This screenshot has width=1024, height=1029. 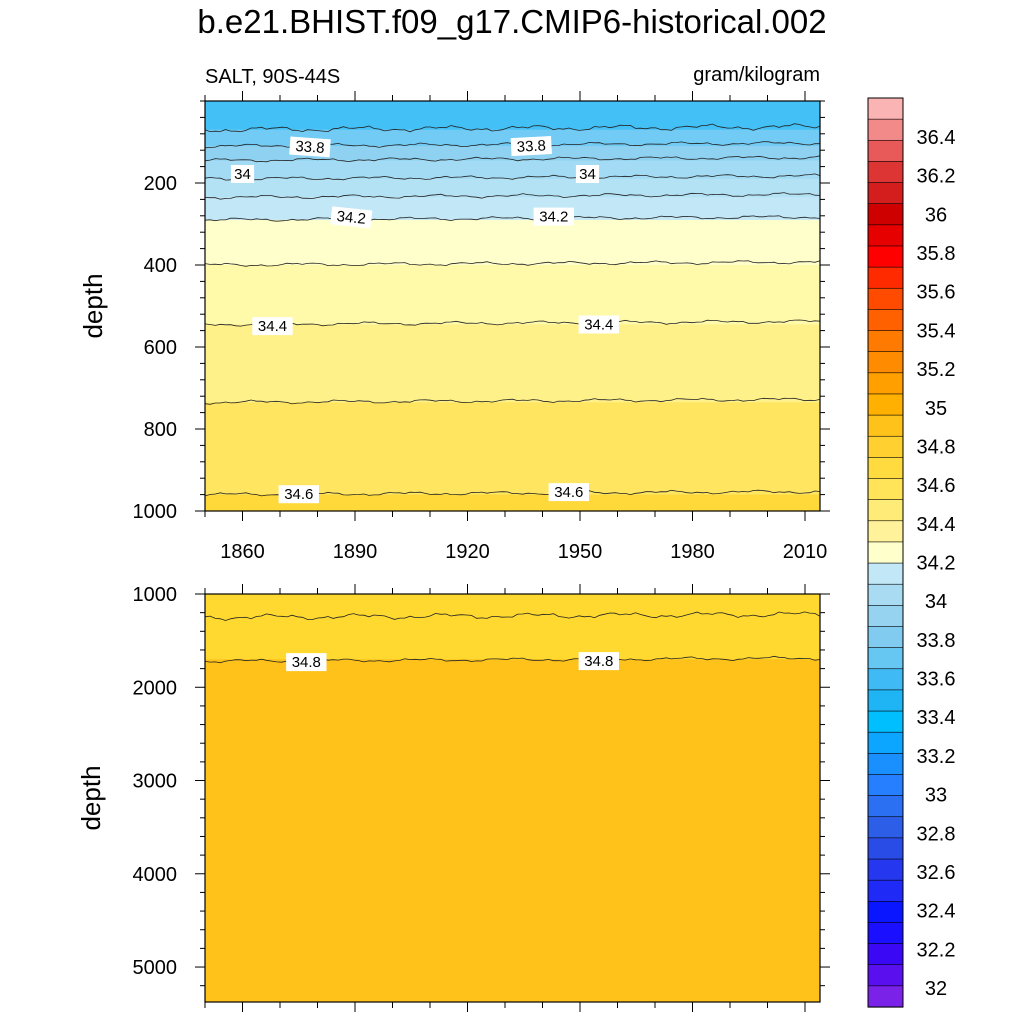 What do you see at coordinates (885, 552) in the screenshot?
I see `colorbar-frame` at bounding box center [885, 552].